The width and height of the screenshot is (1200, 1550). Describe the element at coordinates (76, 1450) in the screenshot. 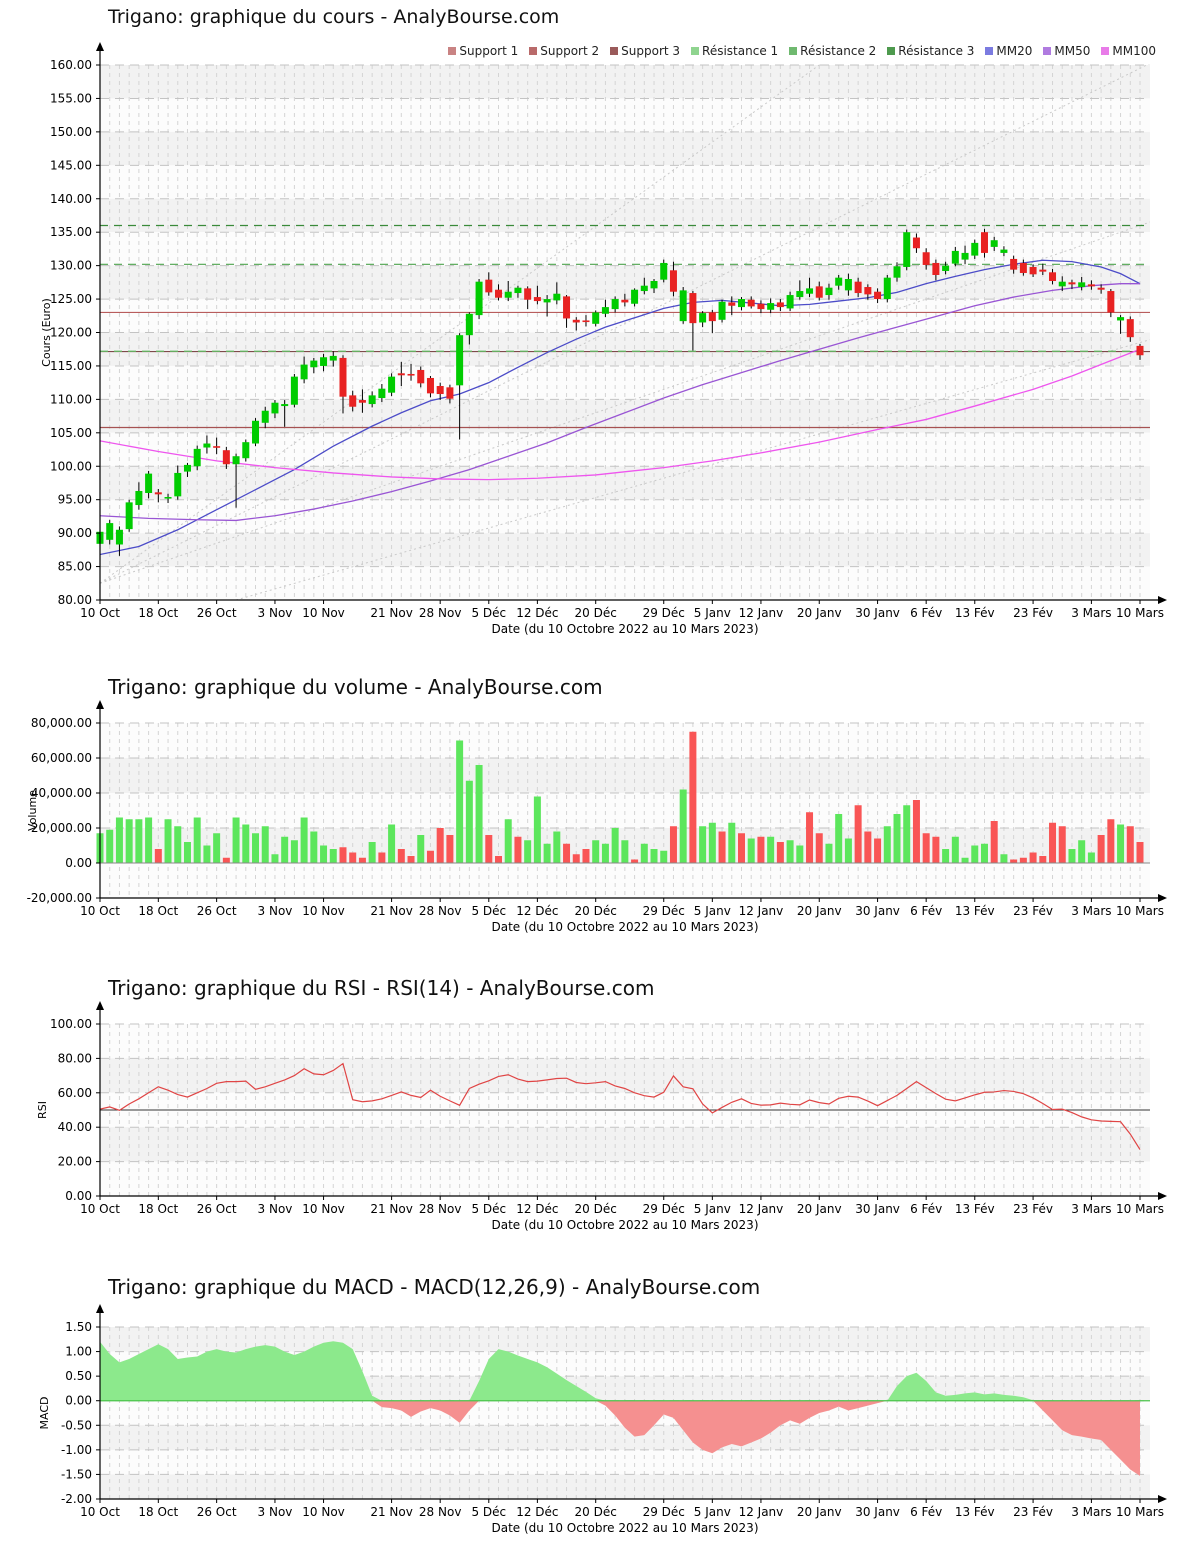

I see `svg-text: -1.00` at that location.